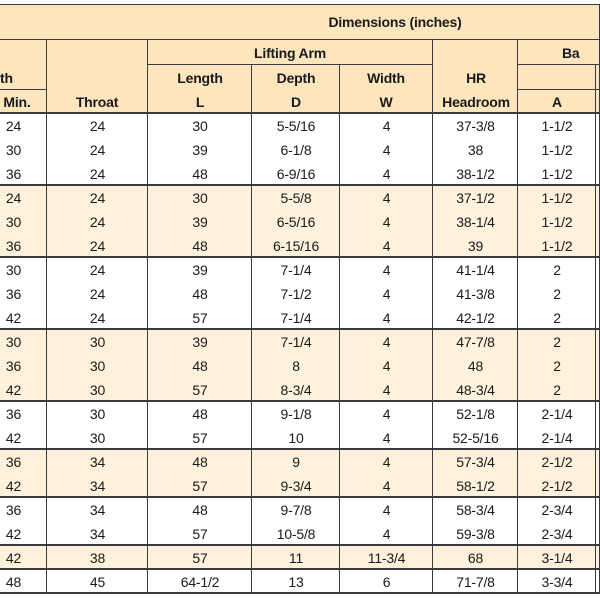  What do you see at coordinates (97, 510) in the screenshot?
I see `cell-text: 34` at bounding box center [97, 510].